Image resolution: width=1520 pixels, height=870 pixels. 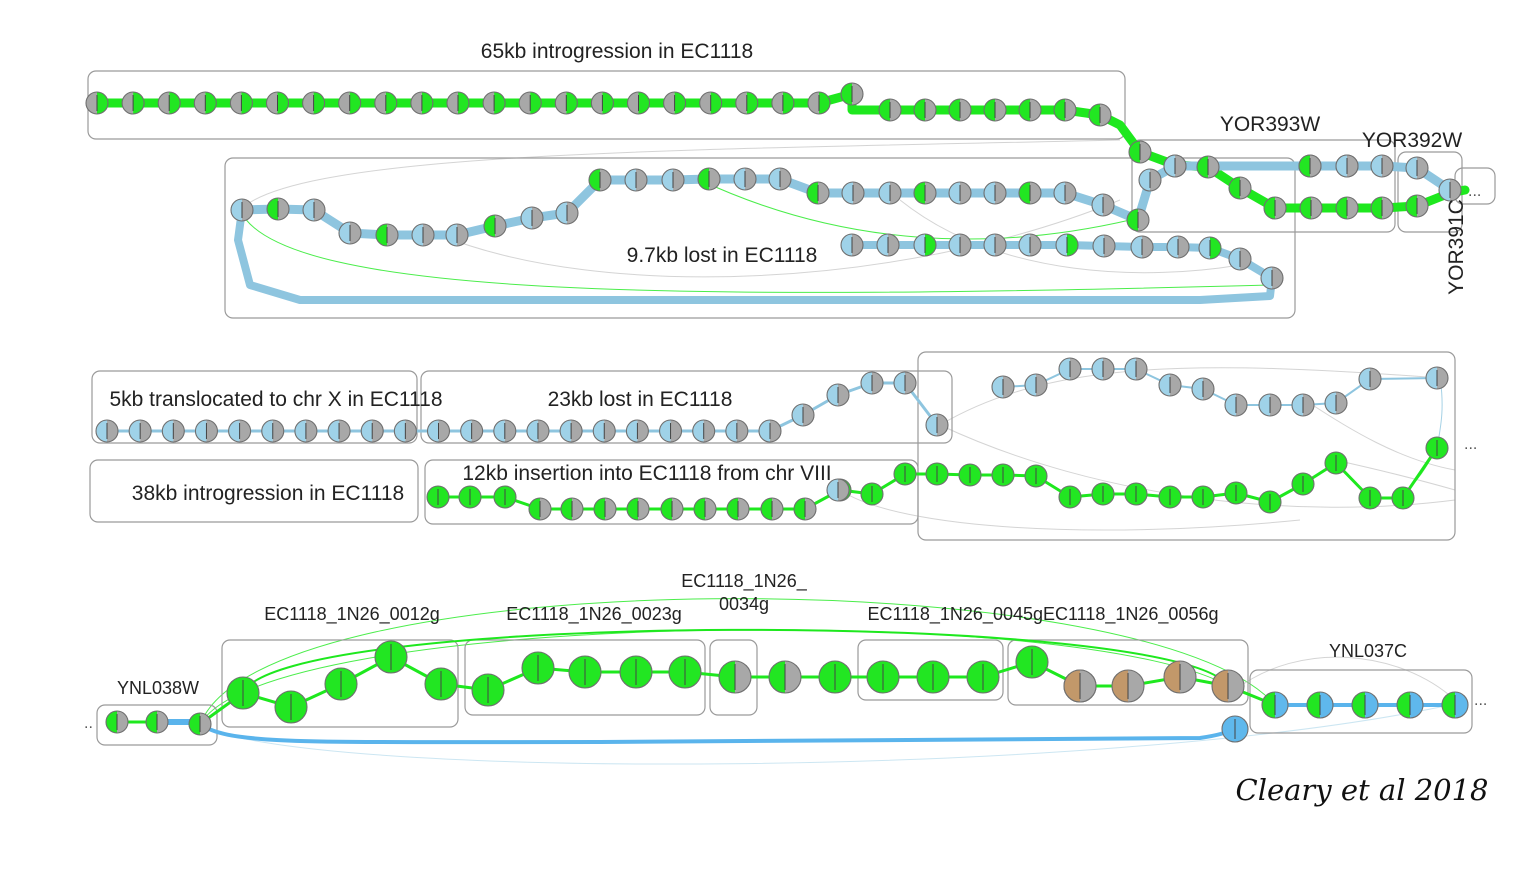 I want to click on node-p1-yor-0-left-half, so click(x=1134, y=152).